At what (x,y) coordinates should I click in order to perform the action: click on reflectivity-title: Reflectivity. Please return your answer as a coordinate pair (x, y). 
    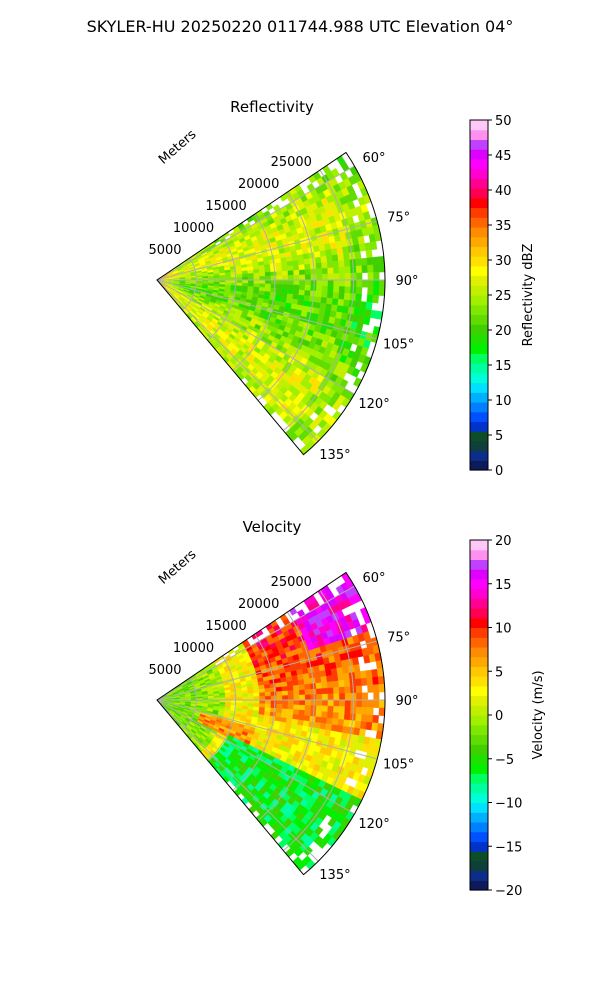
    Looking at the image, I should click on (272, 107).